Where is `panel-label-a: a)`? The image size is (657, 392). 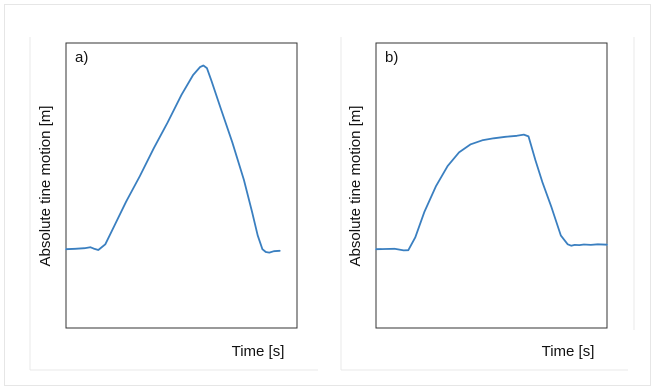 panel-label-a: a) is located at coordinates (81, 57).